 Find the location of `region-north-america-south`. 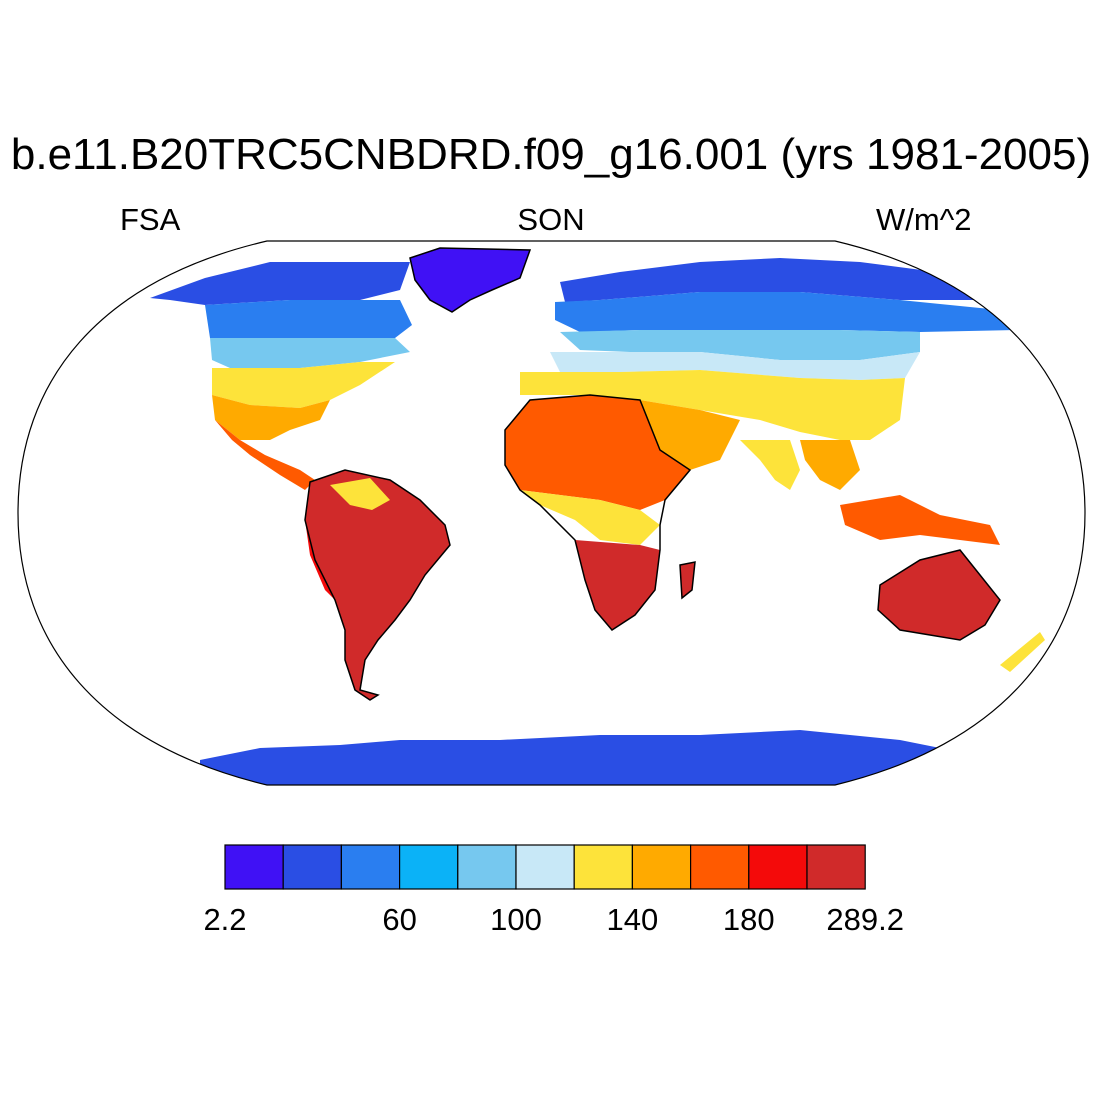

region-north-america-south is located at coordinates (271, 417).